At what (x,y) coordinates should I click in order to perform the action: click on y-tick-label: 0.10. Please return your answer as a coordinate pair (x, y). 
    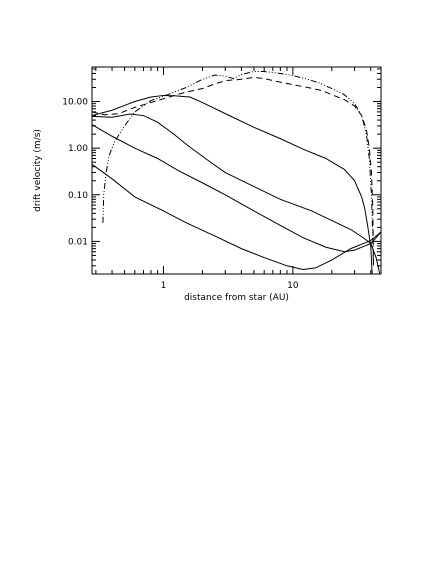
    Looking at the image, I should click on (78, 196).